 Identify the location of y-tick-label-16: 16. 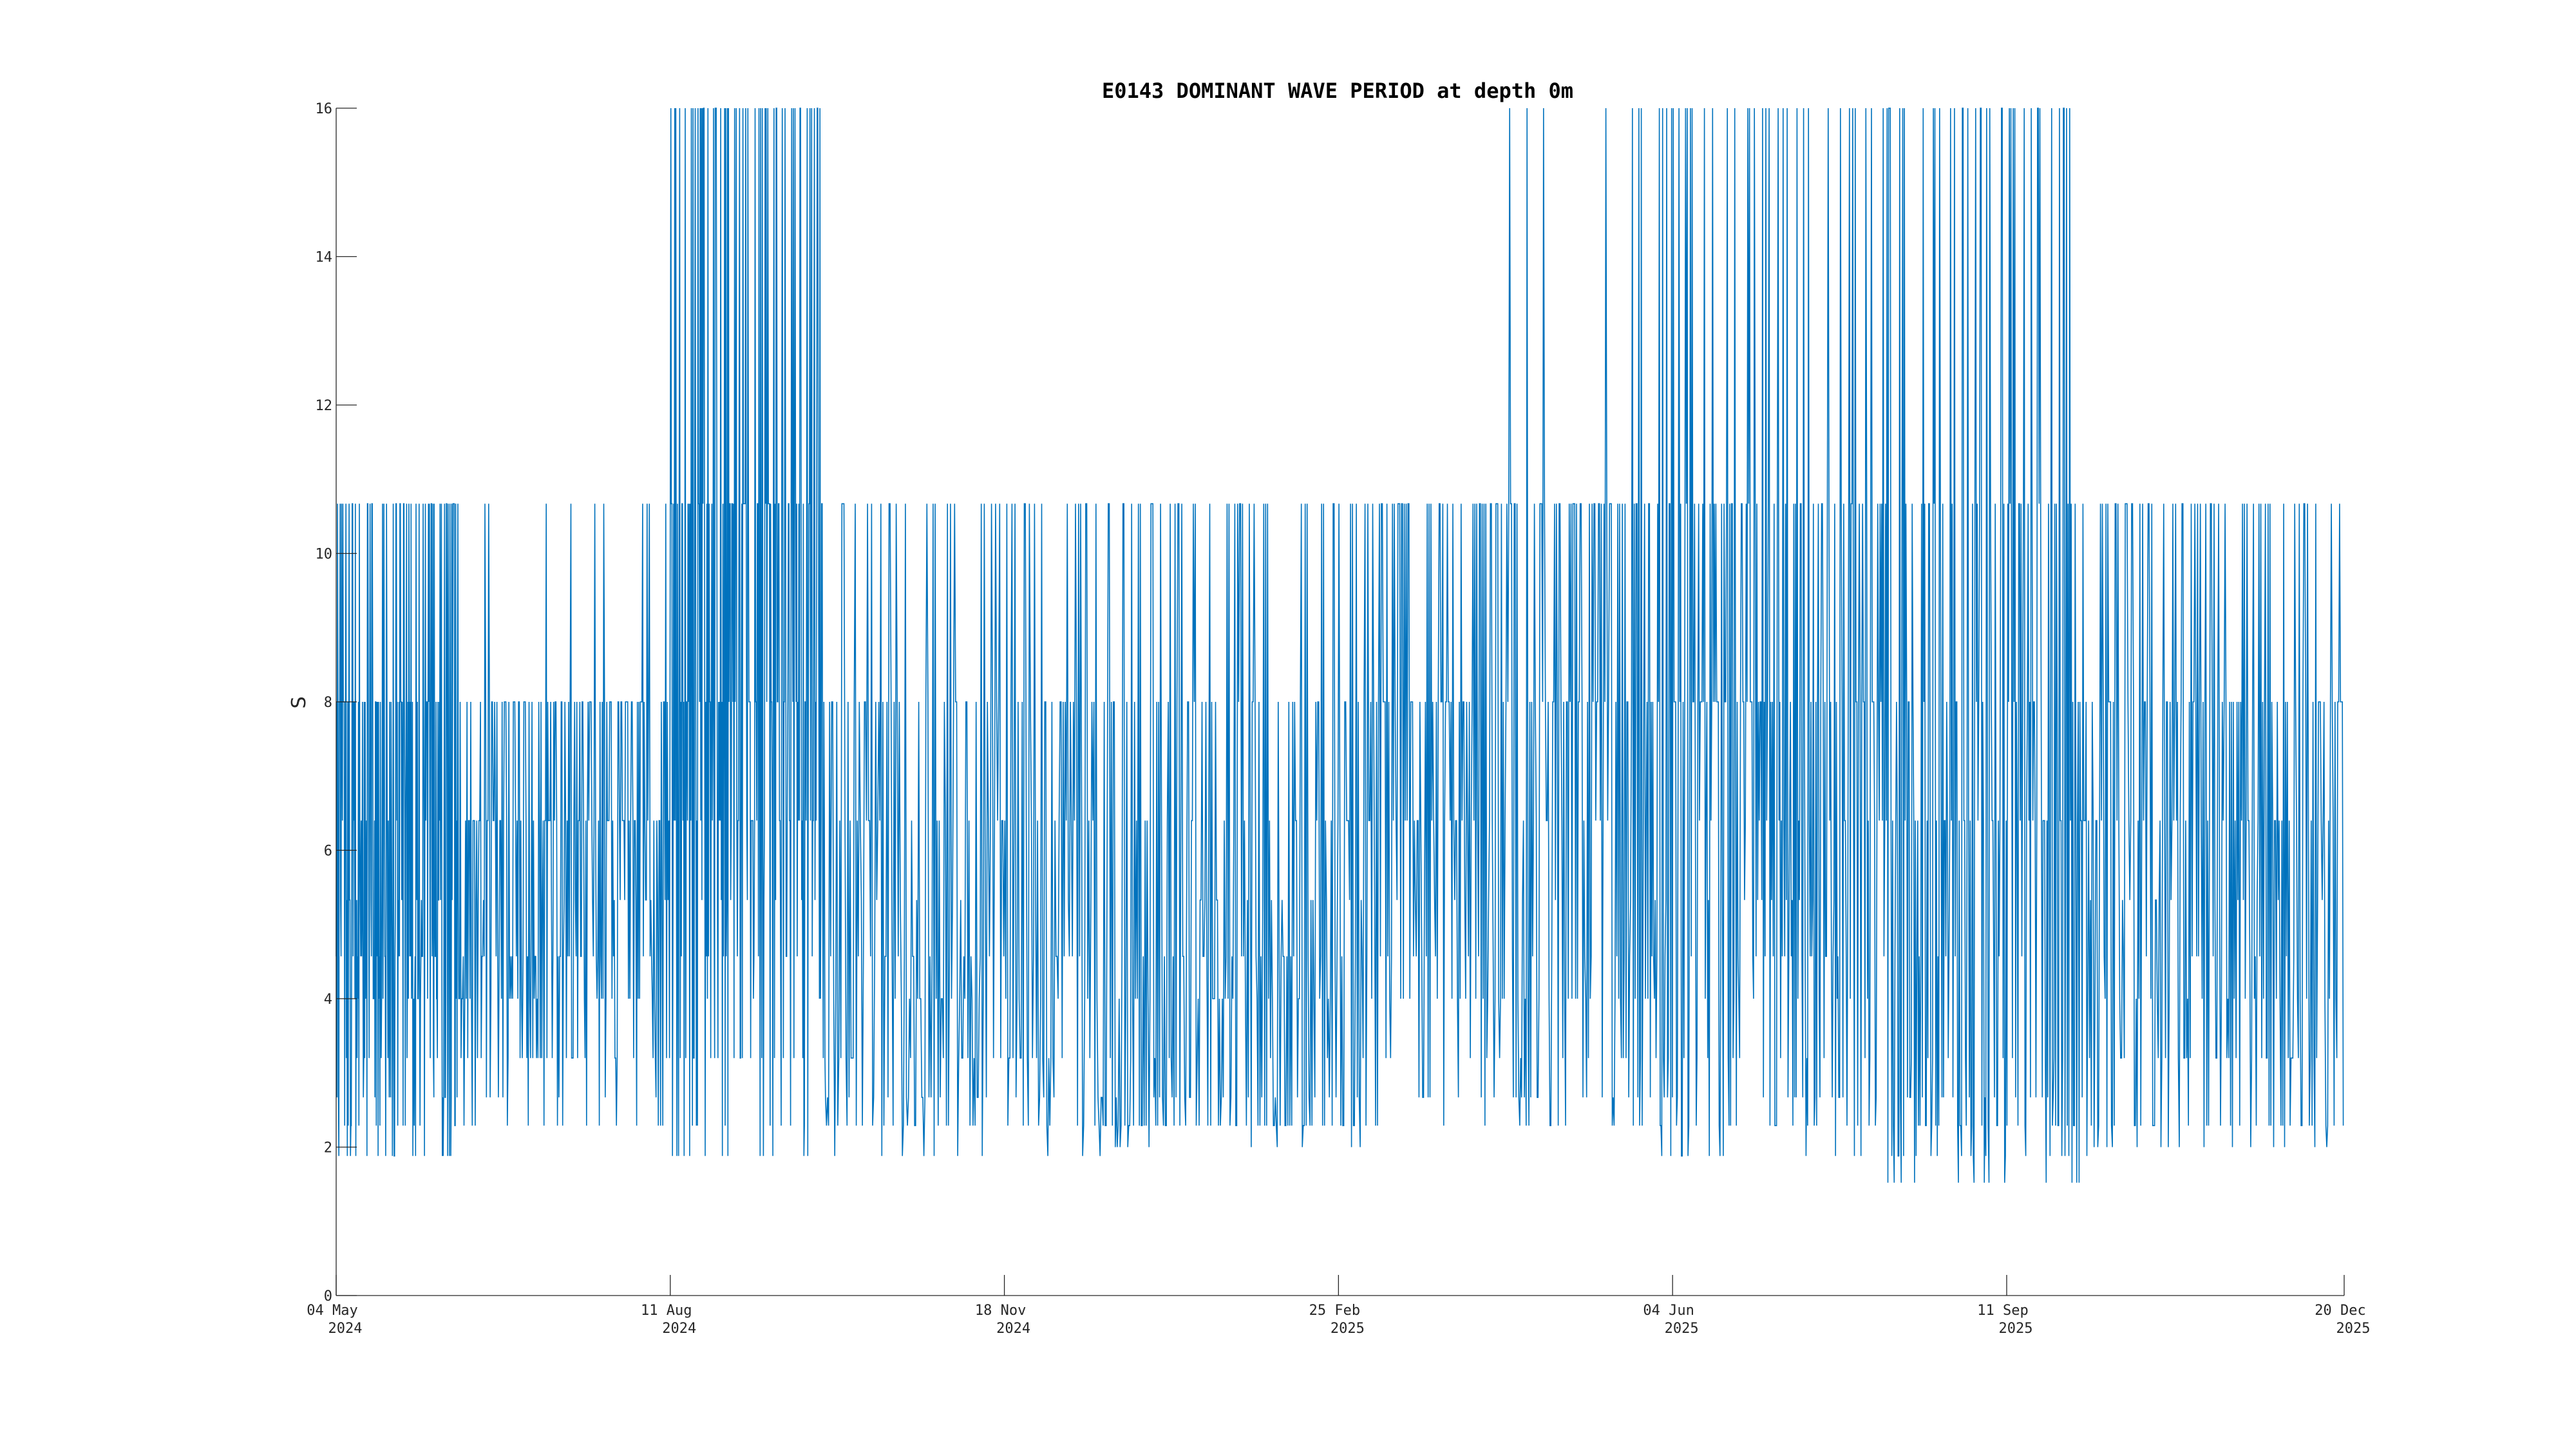
(325, 109).